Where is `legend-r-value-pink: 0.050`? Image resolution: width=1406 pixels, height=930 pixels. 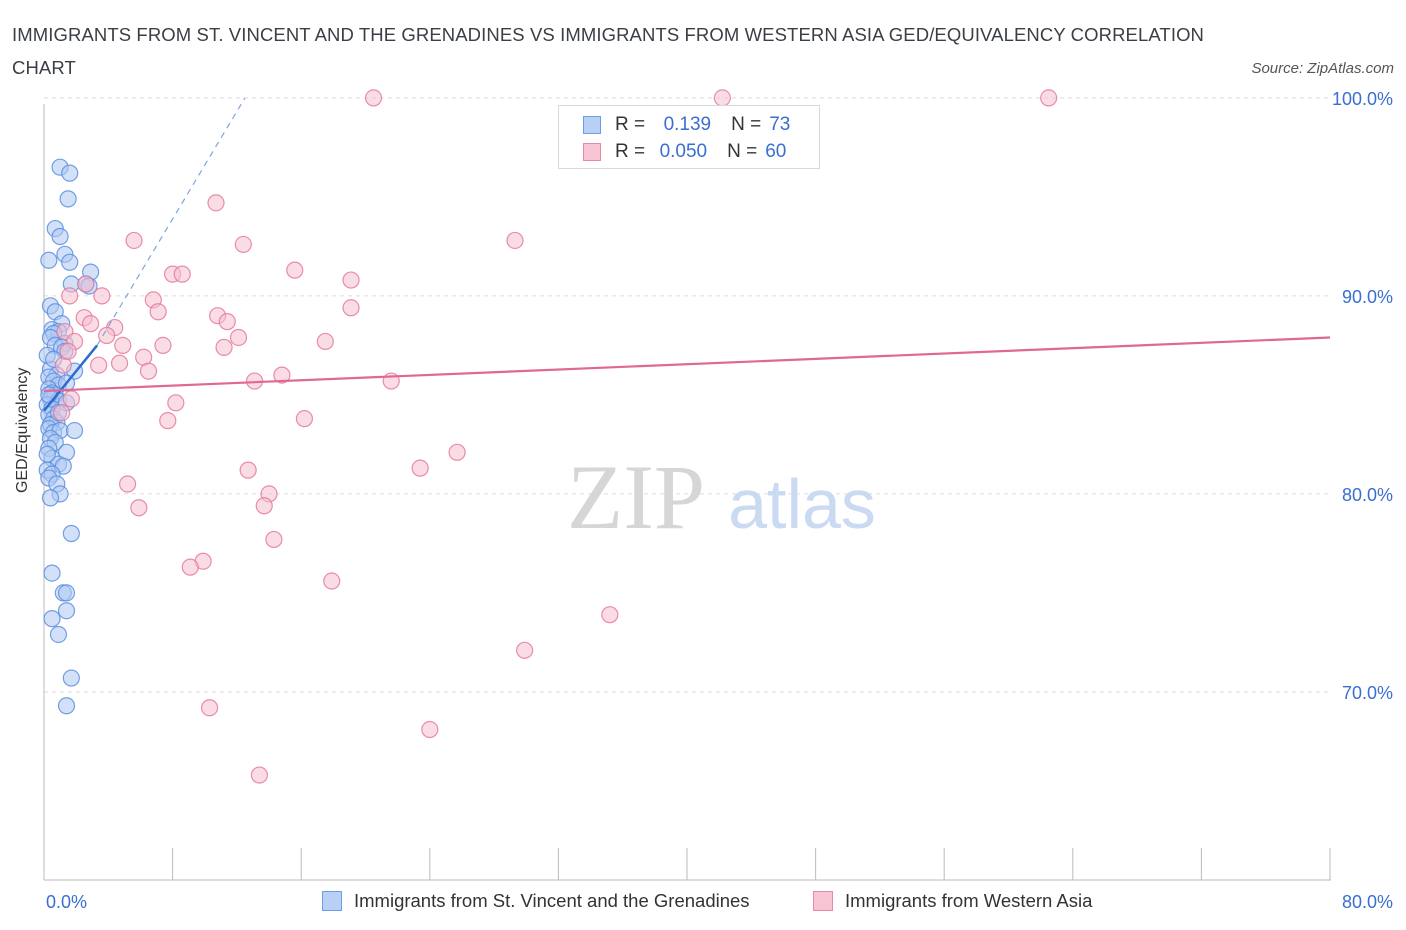
legend-r-value-pink: 0.050 is located at coordinates (683, 151).